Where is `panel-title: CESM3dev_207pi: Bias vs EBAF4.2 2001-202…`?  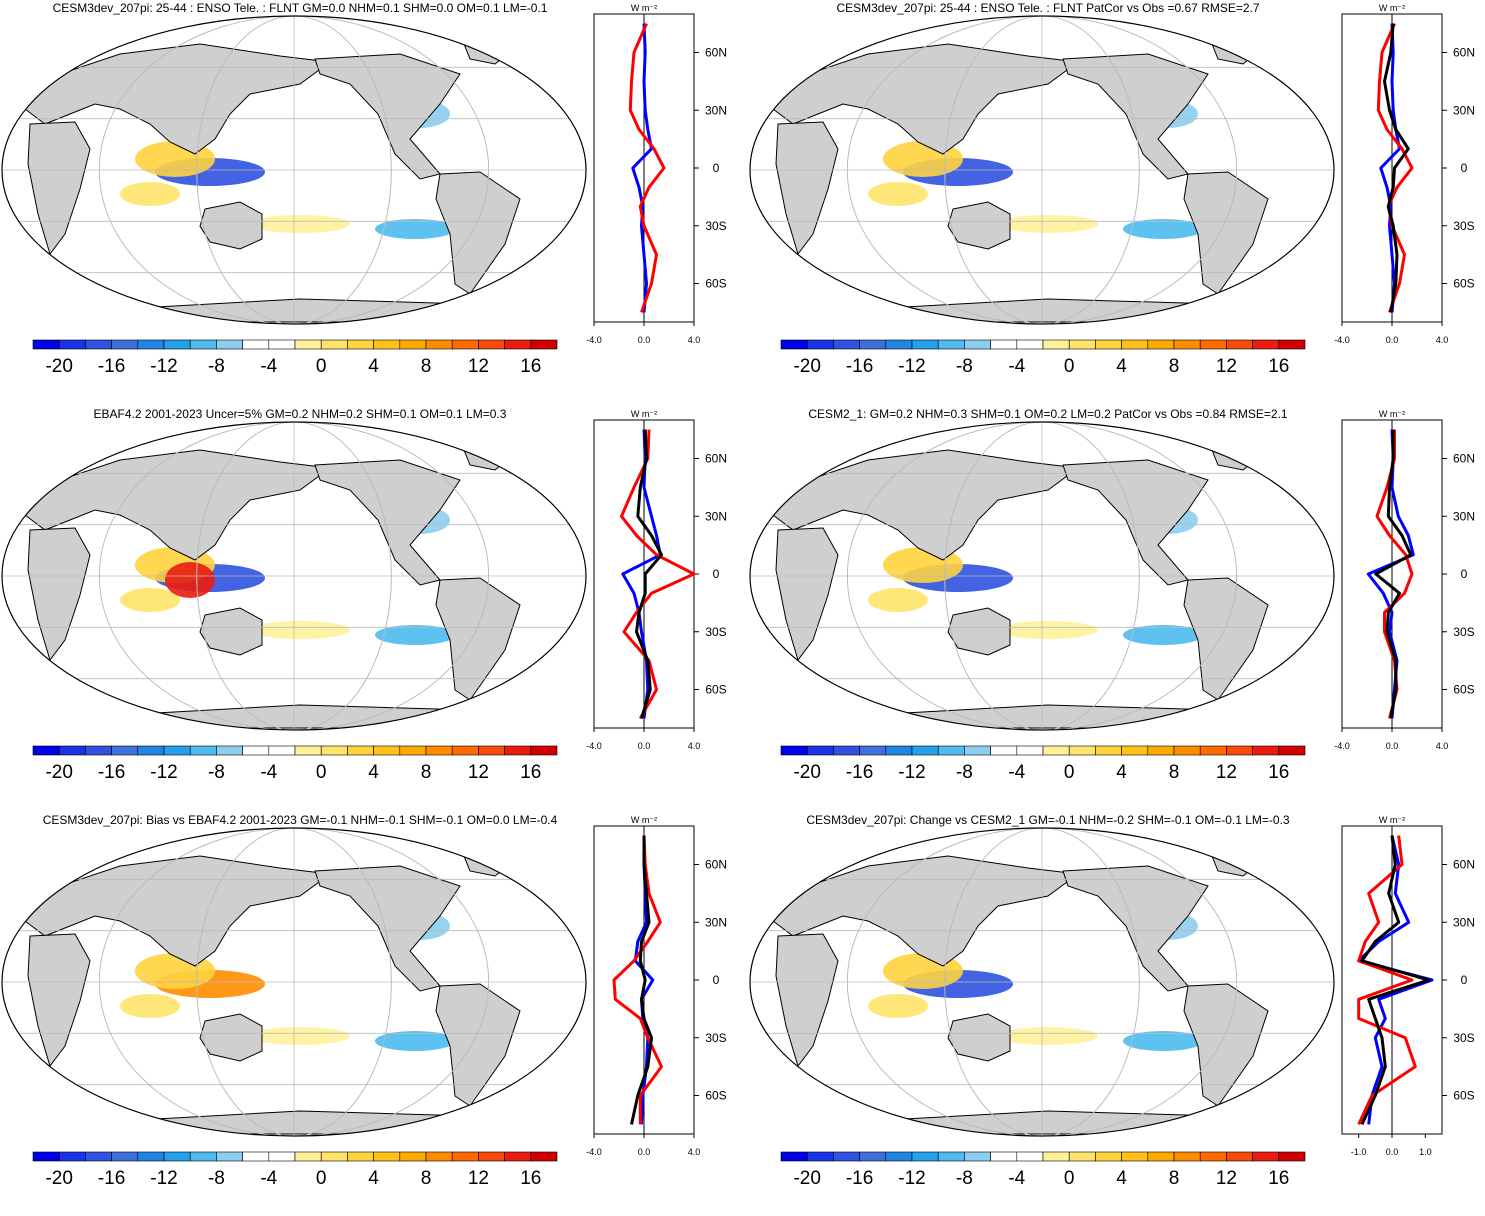
panel-title: CESM3dev_207pi: Bias vs EBAF4.2 2001-202… is located at coordinates (300, 820).